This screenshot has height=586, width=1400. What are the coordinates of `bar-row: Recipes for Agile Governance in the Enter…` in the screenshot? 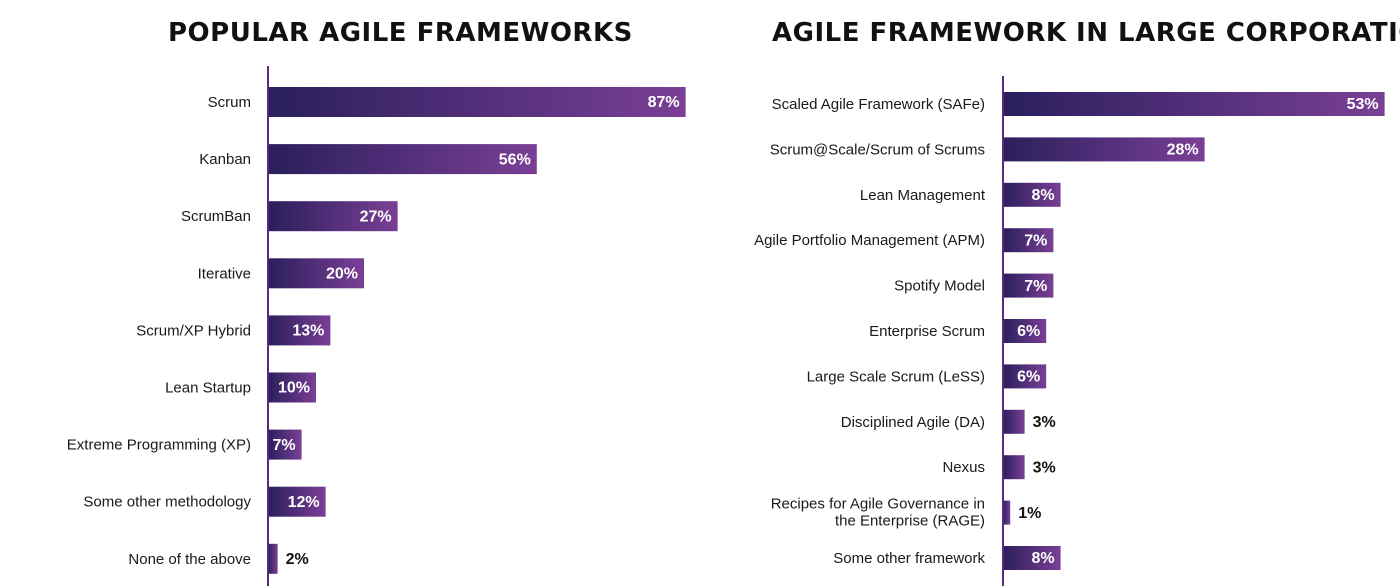 It's located at (906, 513).